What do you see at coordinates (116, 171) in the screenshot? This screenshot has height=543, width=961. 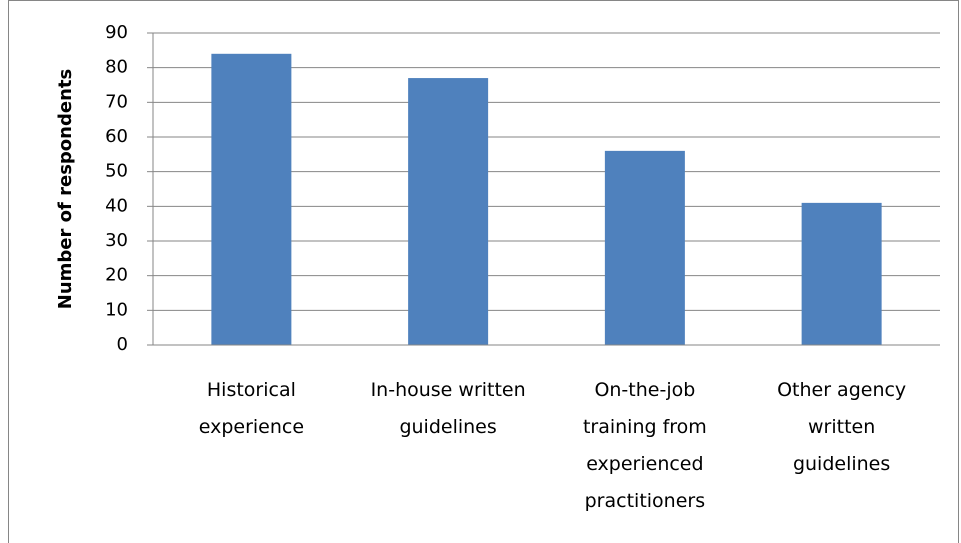 I see `y-tick-label: 50` at bounding box center [116, 171].